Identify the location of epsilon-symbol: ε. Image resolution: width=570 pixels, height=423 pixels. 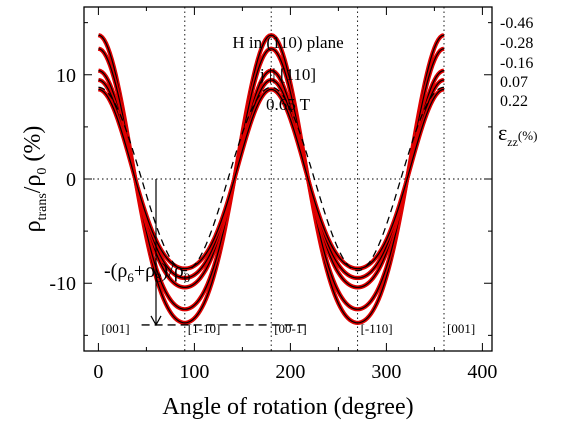
(502, 132).